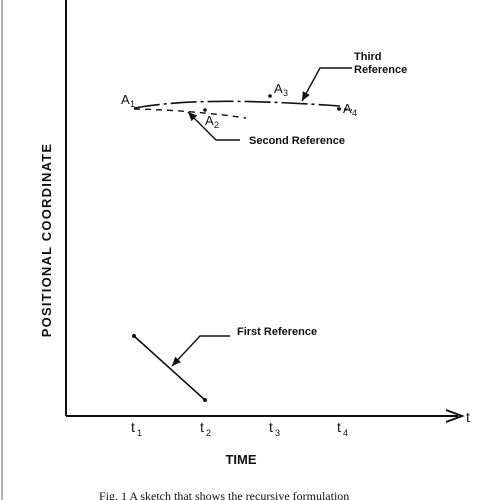 The width and height of the screenshot is (500, 500). Describe the element at coordinates (368, 57) in the screenshot. I see `third-reference-label-line1: Third` at that location.